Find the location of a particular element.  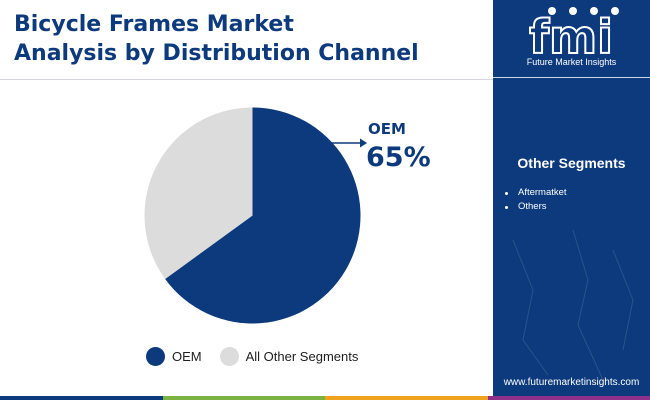

sidebar-divider is located at coordinates (571, 77).